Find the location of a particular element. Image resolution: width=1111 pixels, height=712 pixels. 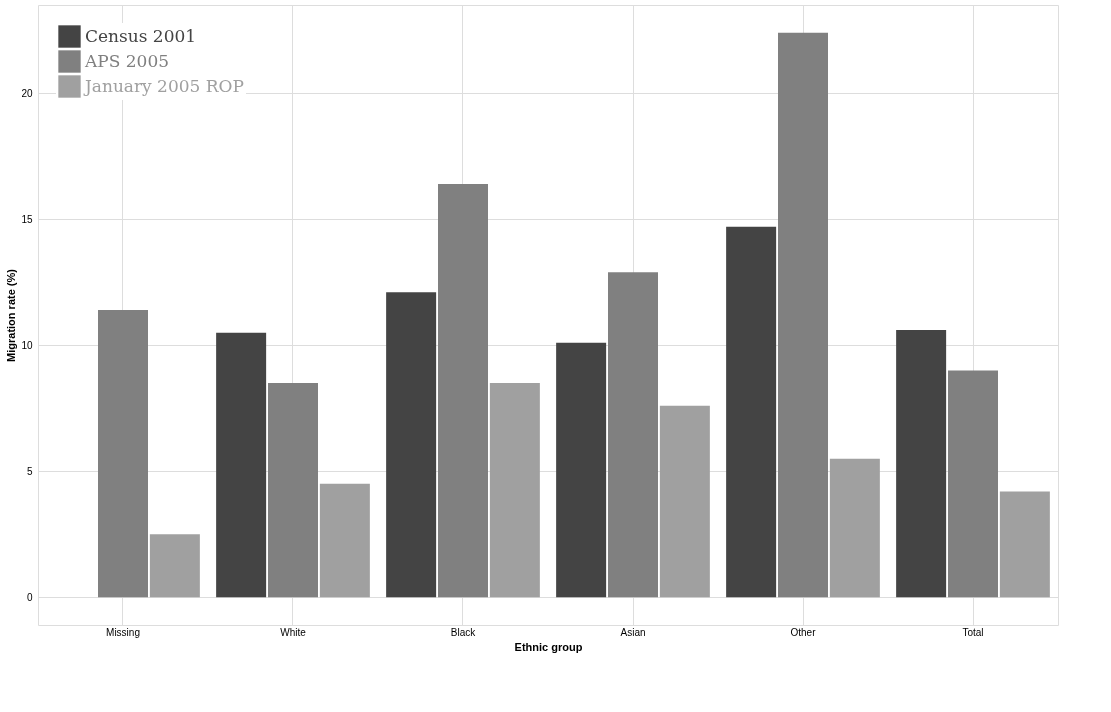

legend-label: January 2005 ROP is located at coordinates (163, 85).